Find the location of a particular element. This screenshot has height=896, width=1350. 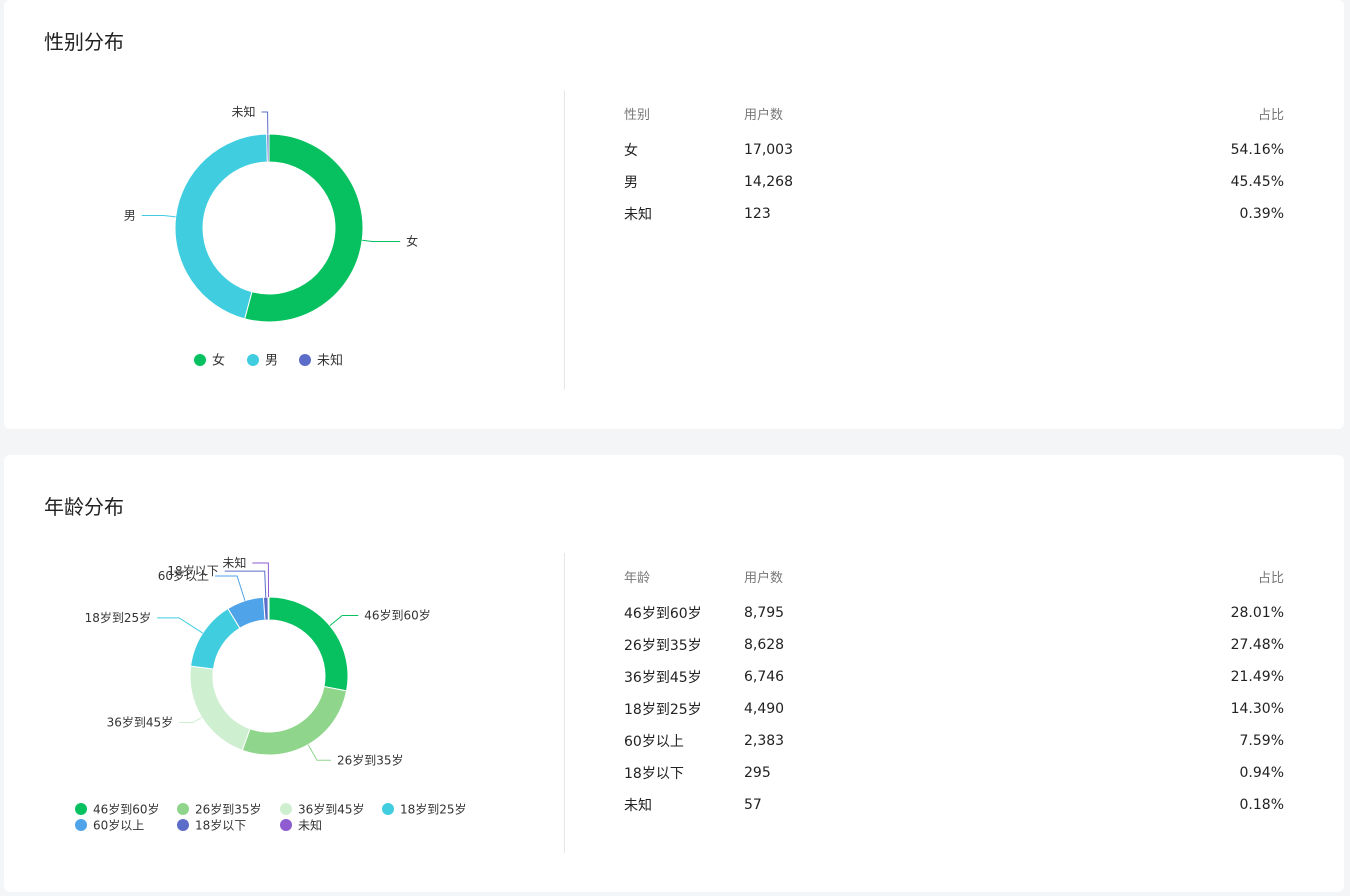

slice-label: 18岁以下 is located at coordinates (192, 570).